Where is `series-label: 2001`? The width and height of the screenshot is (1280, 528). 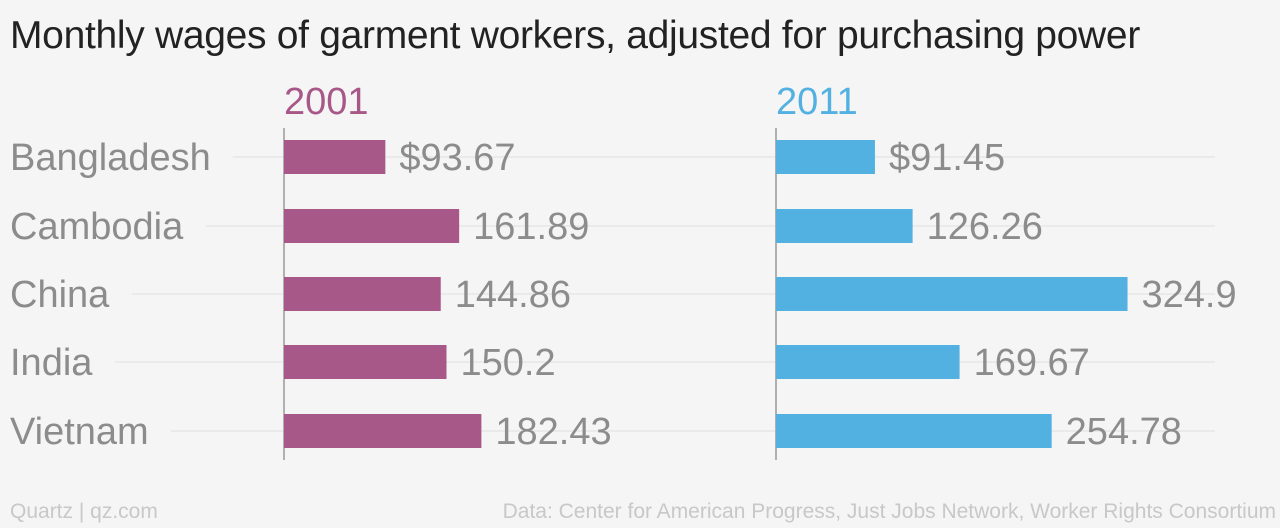 series-label: 2001 is located at coordinates (326, 102).